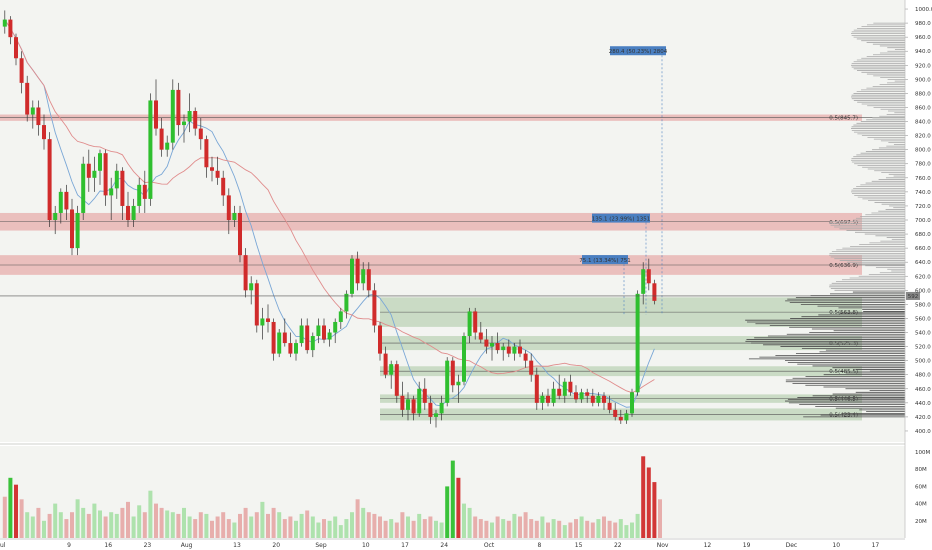 The height and width of the screenshot is (550, 932). Describe the element at coordinates (921, 487) in the screenshot. I see `volume-tick-label: 60M` at that location.